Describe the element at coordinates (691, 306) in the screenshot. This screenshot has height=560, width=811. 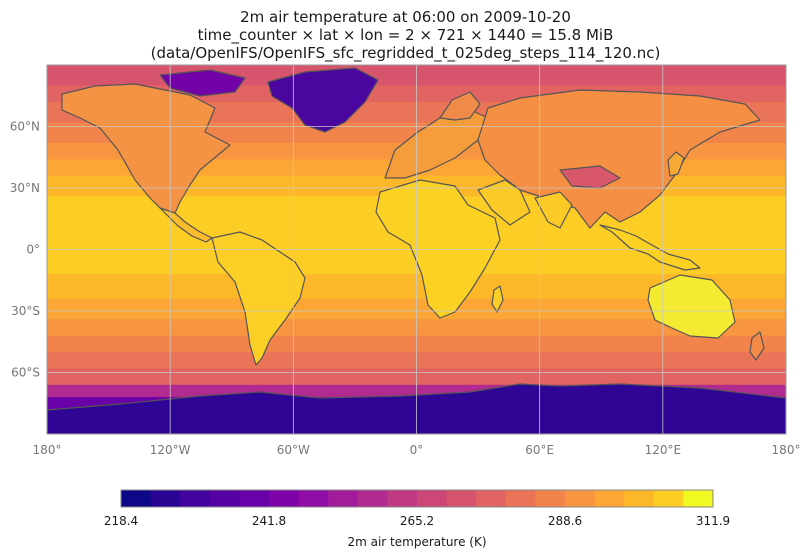
I see `australia` at that location.